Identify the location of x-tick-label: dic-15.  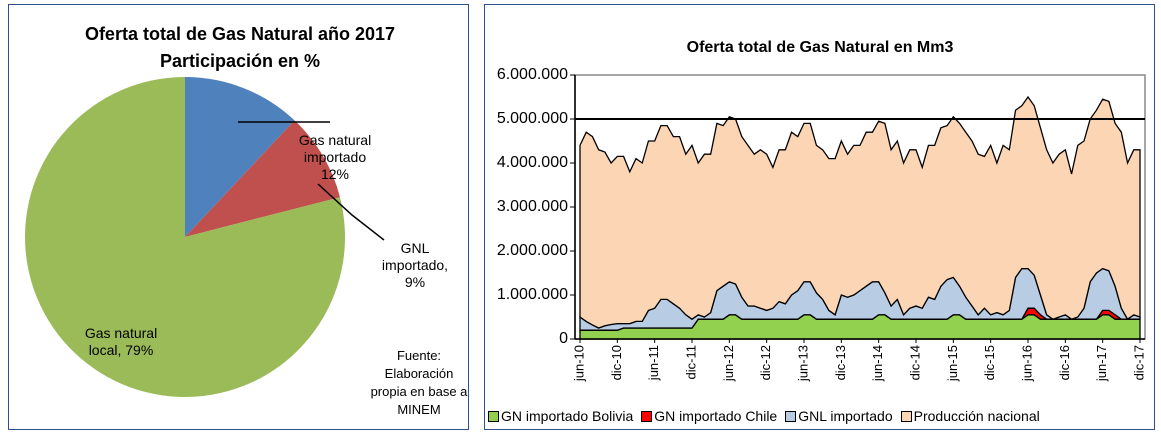
(989, 362).